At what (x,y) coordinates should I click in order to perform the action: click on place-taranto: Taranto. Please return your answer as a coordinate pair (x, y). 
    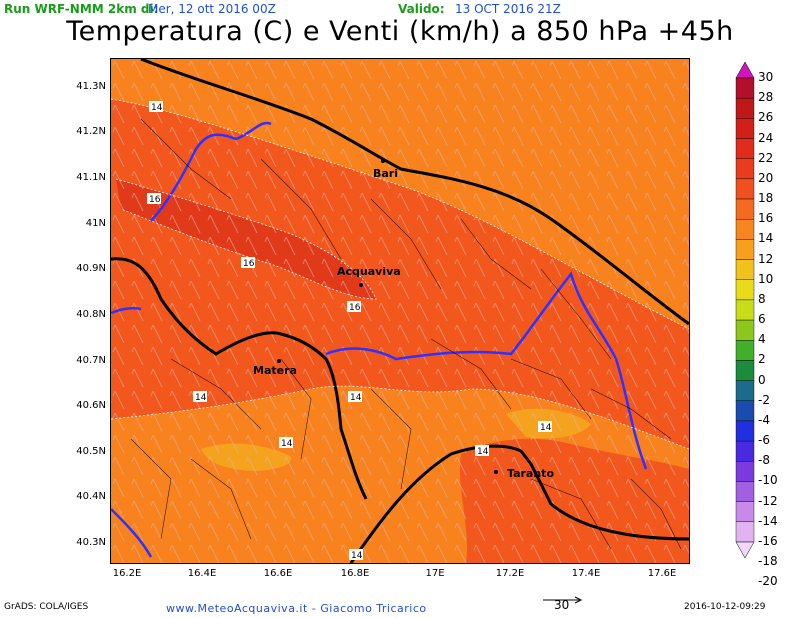
    Looking at the image, I should click on (524, 473).